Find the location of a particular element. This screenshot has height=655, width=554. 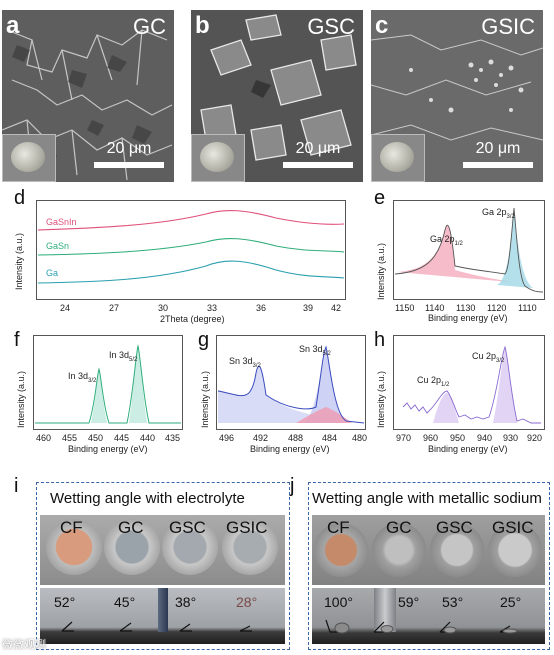

series-line-gasn is located at coordinates (191, 247).